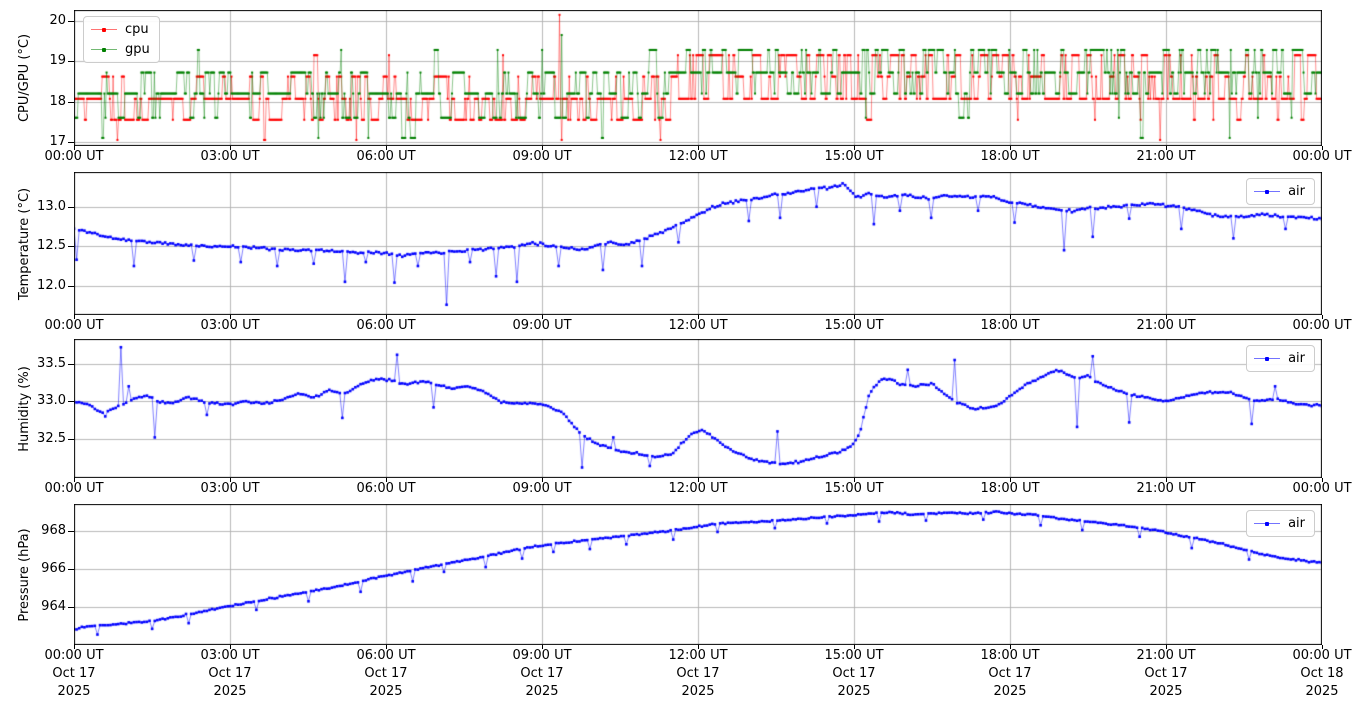 Image resolution: width=1363 pixels, height=707 pixels. I want to click on y-tick-label: 33.0, so click(51, 401).